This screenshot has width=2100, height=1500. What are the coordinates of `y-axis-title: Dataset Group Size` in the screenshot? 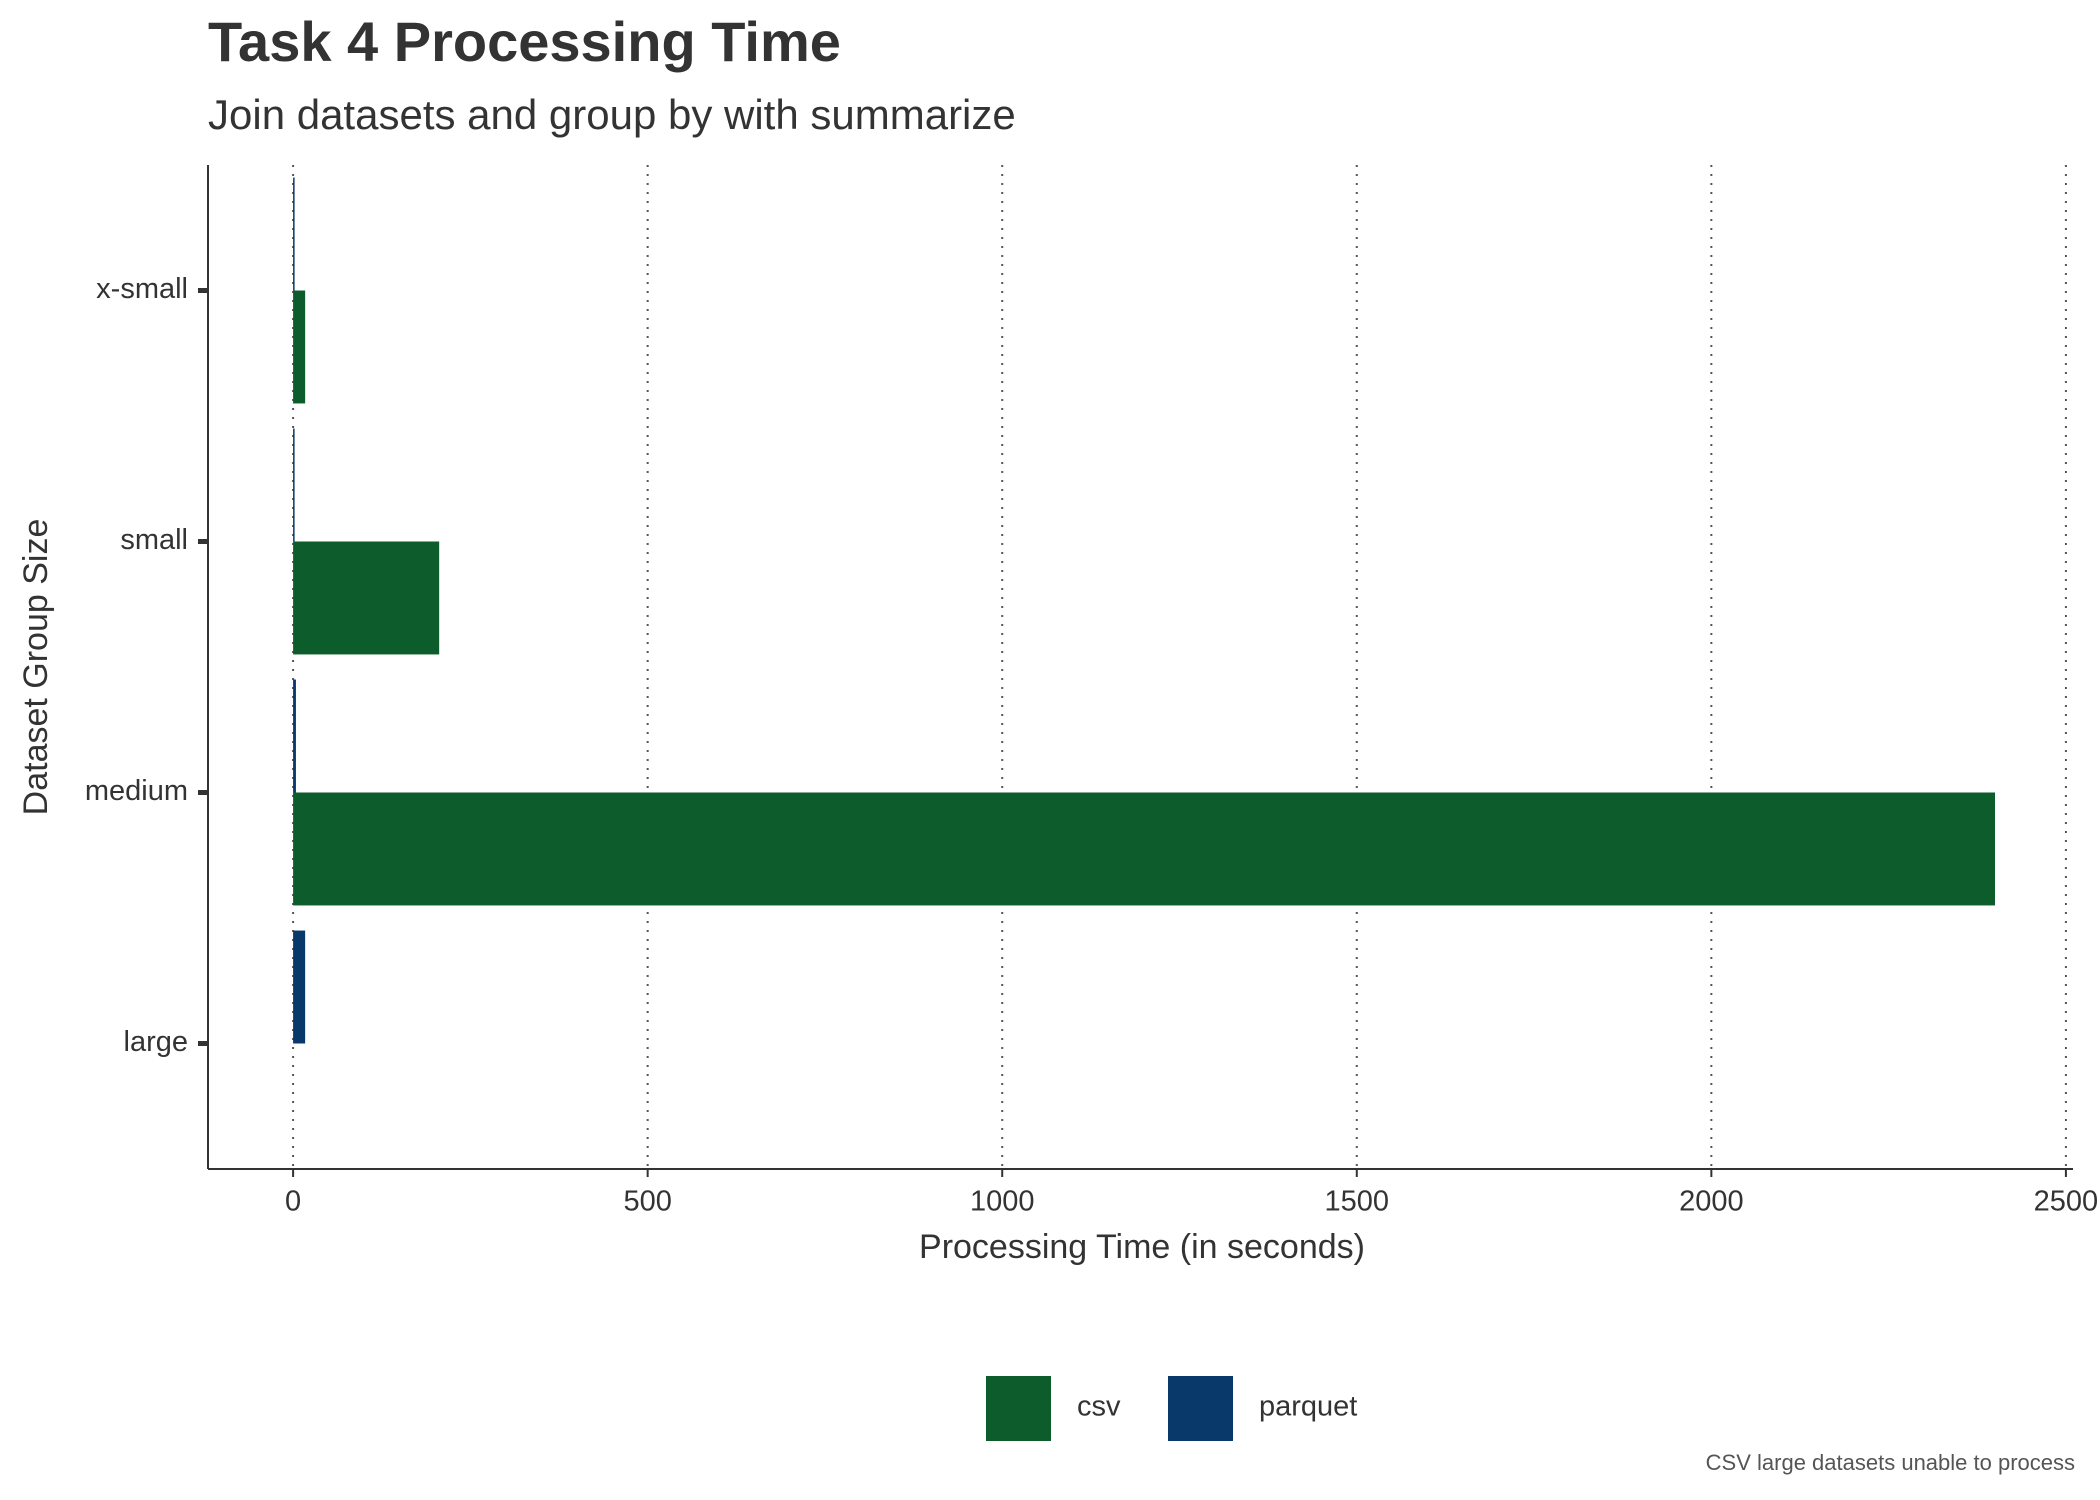 It's located at (36, 667).